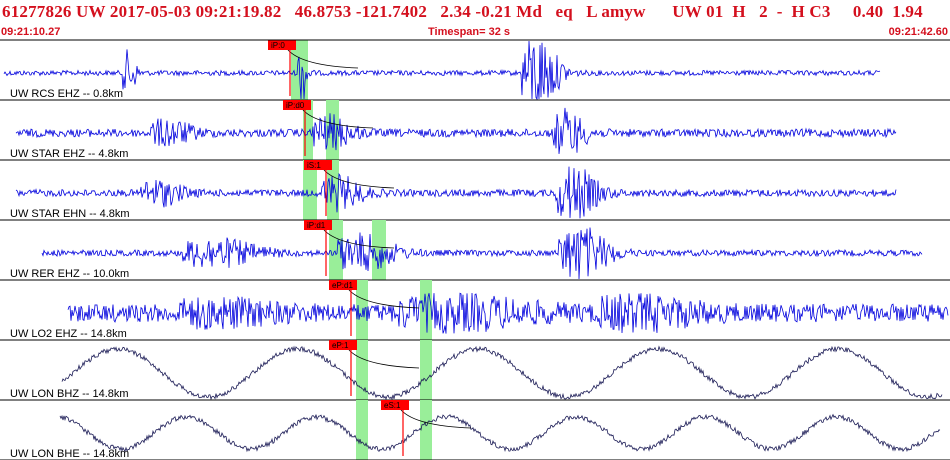 This screenshot has height=460, width=950. I want to click on channel-panel: eP:d1 UW LO2 EHZ -- 14.8km, so click(475, 310).